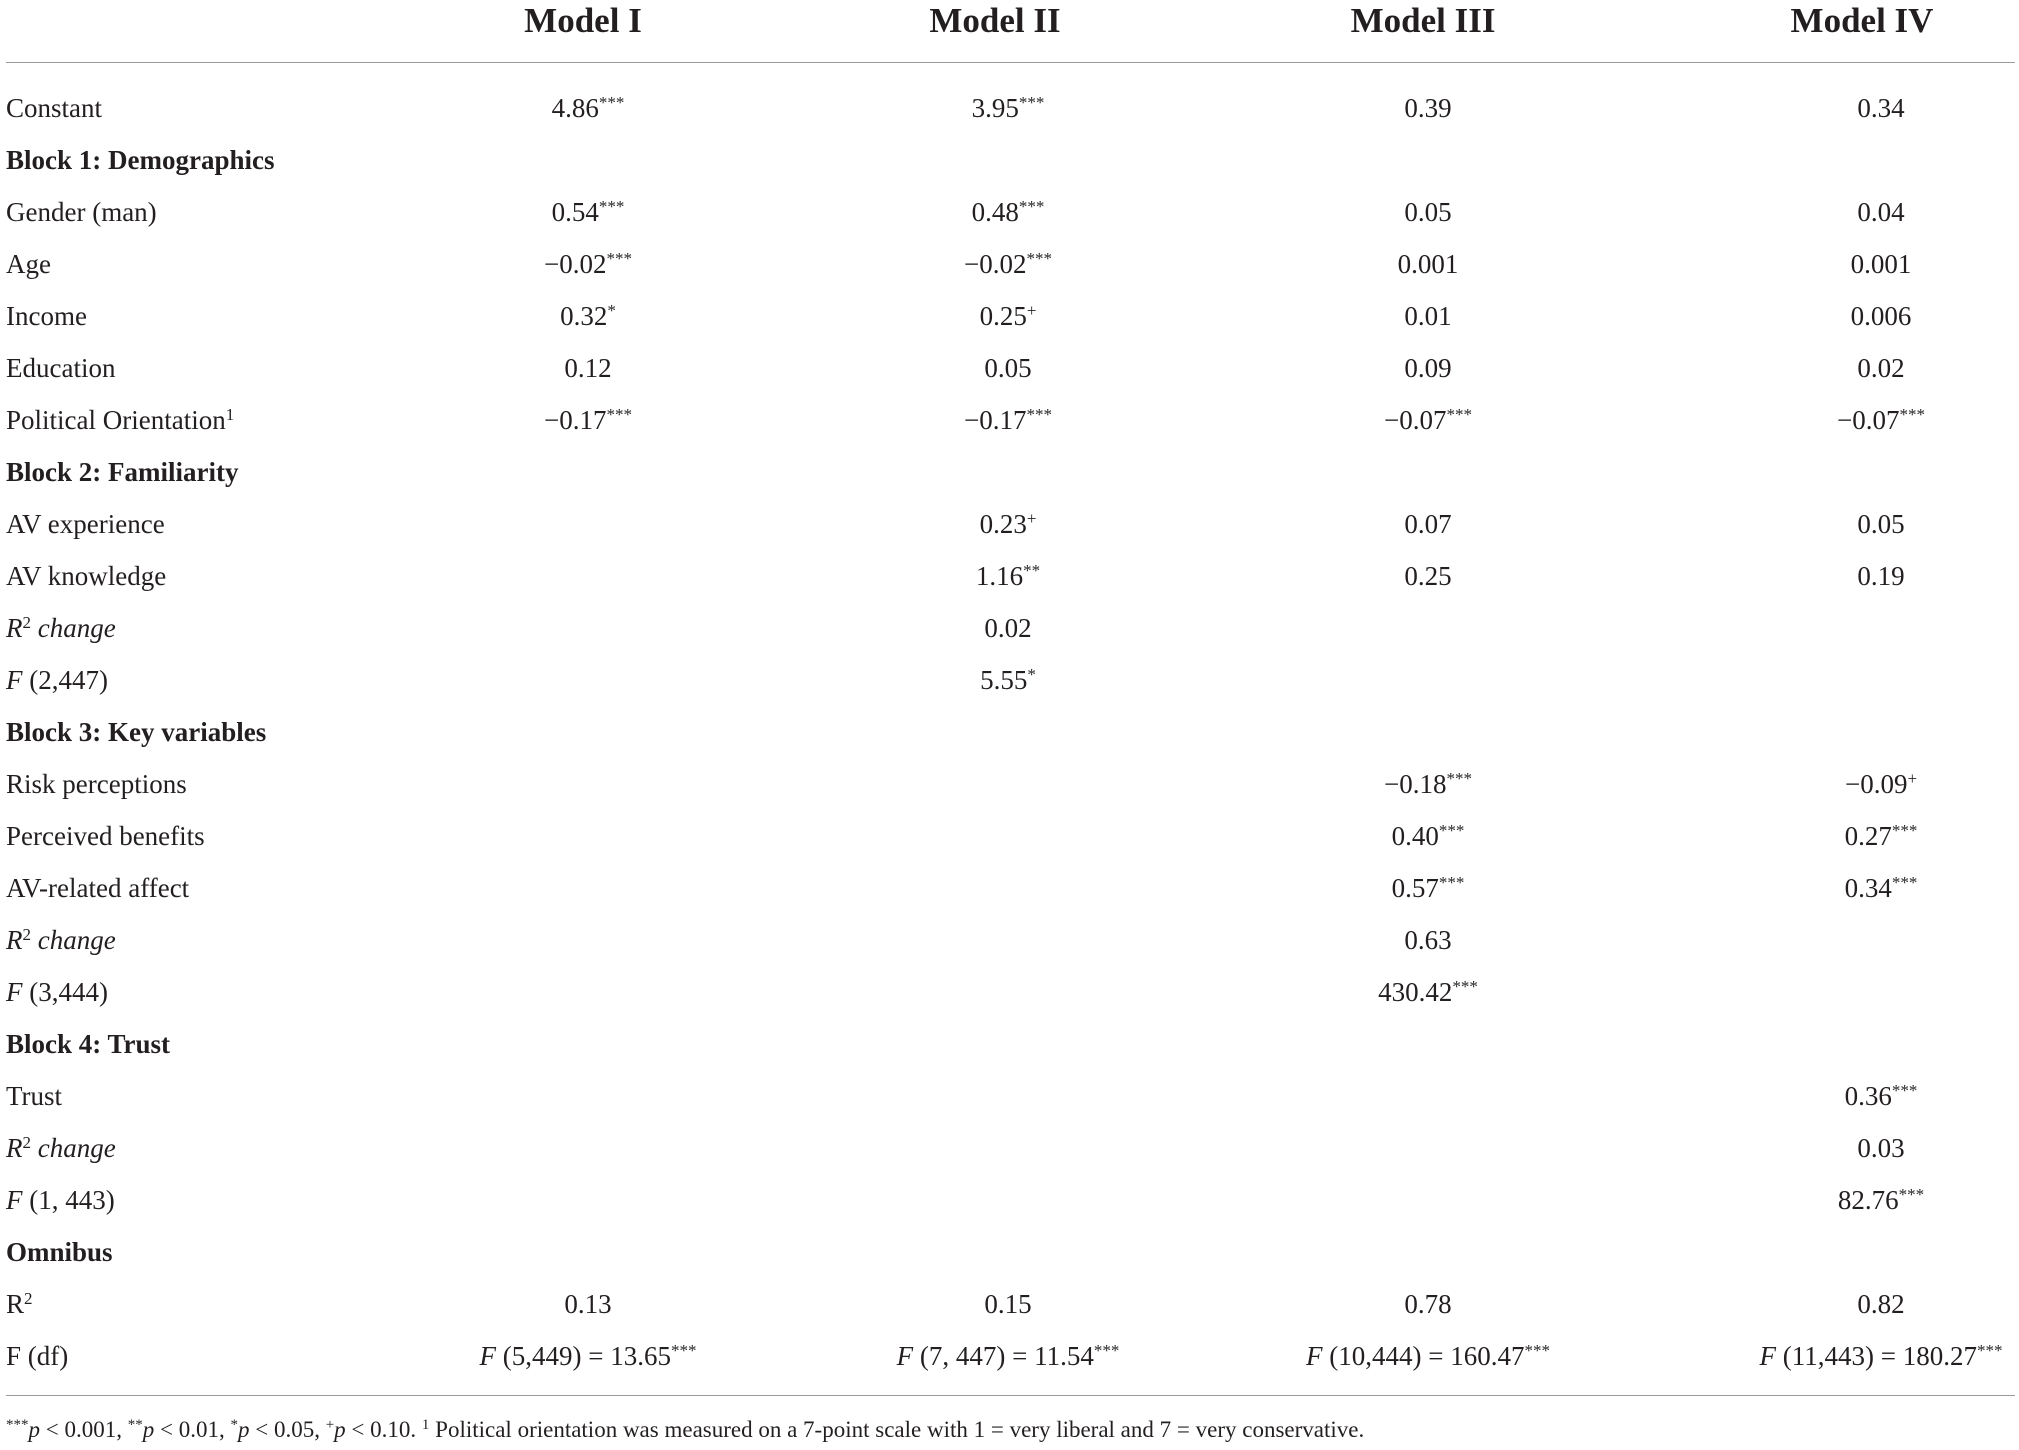  I want to click on table-row: R2 change 0.03, so click(1009, 1148).